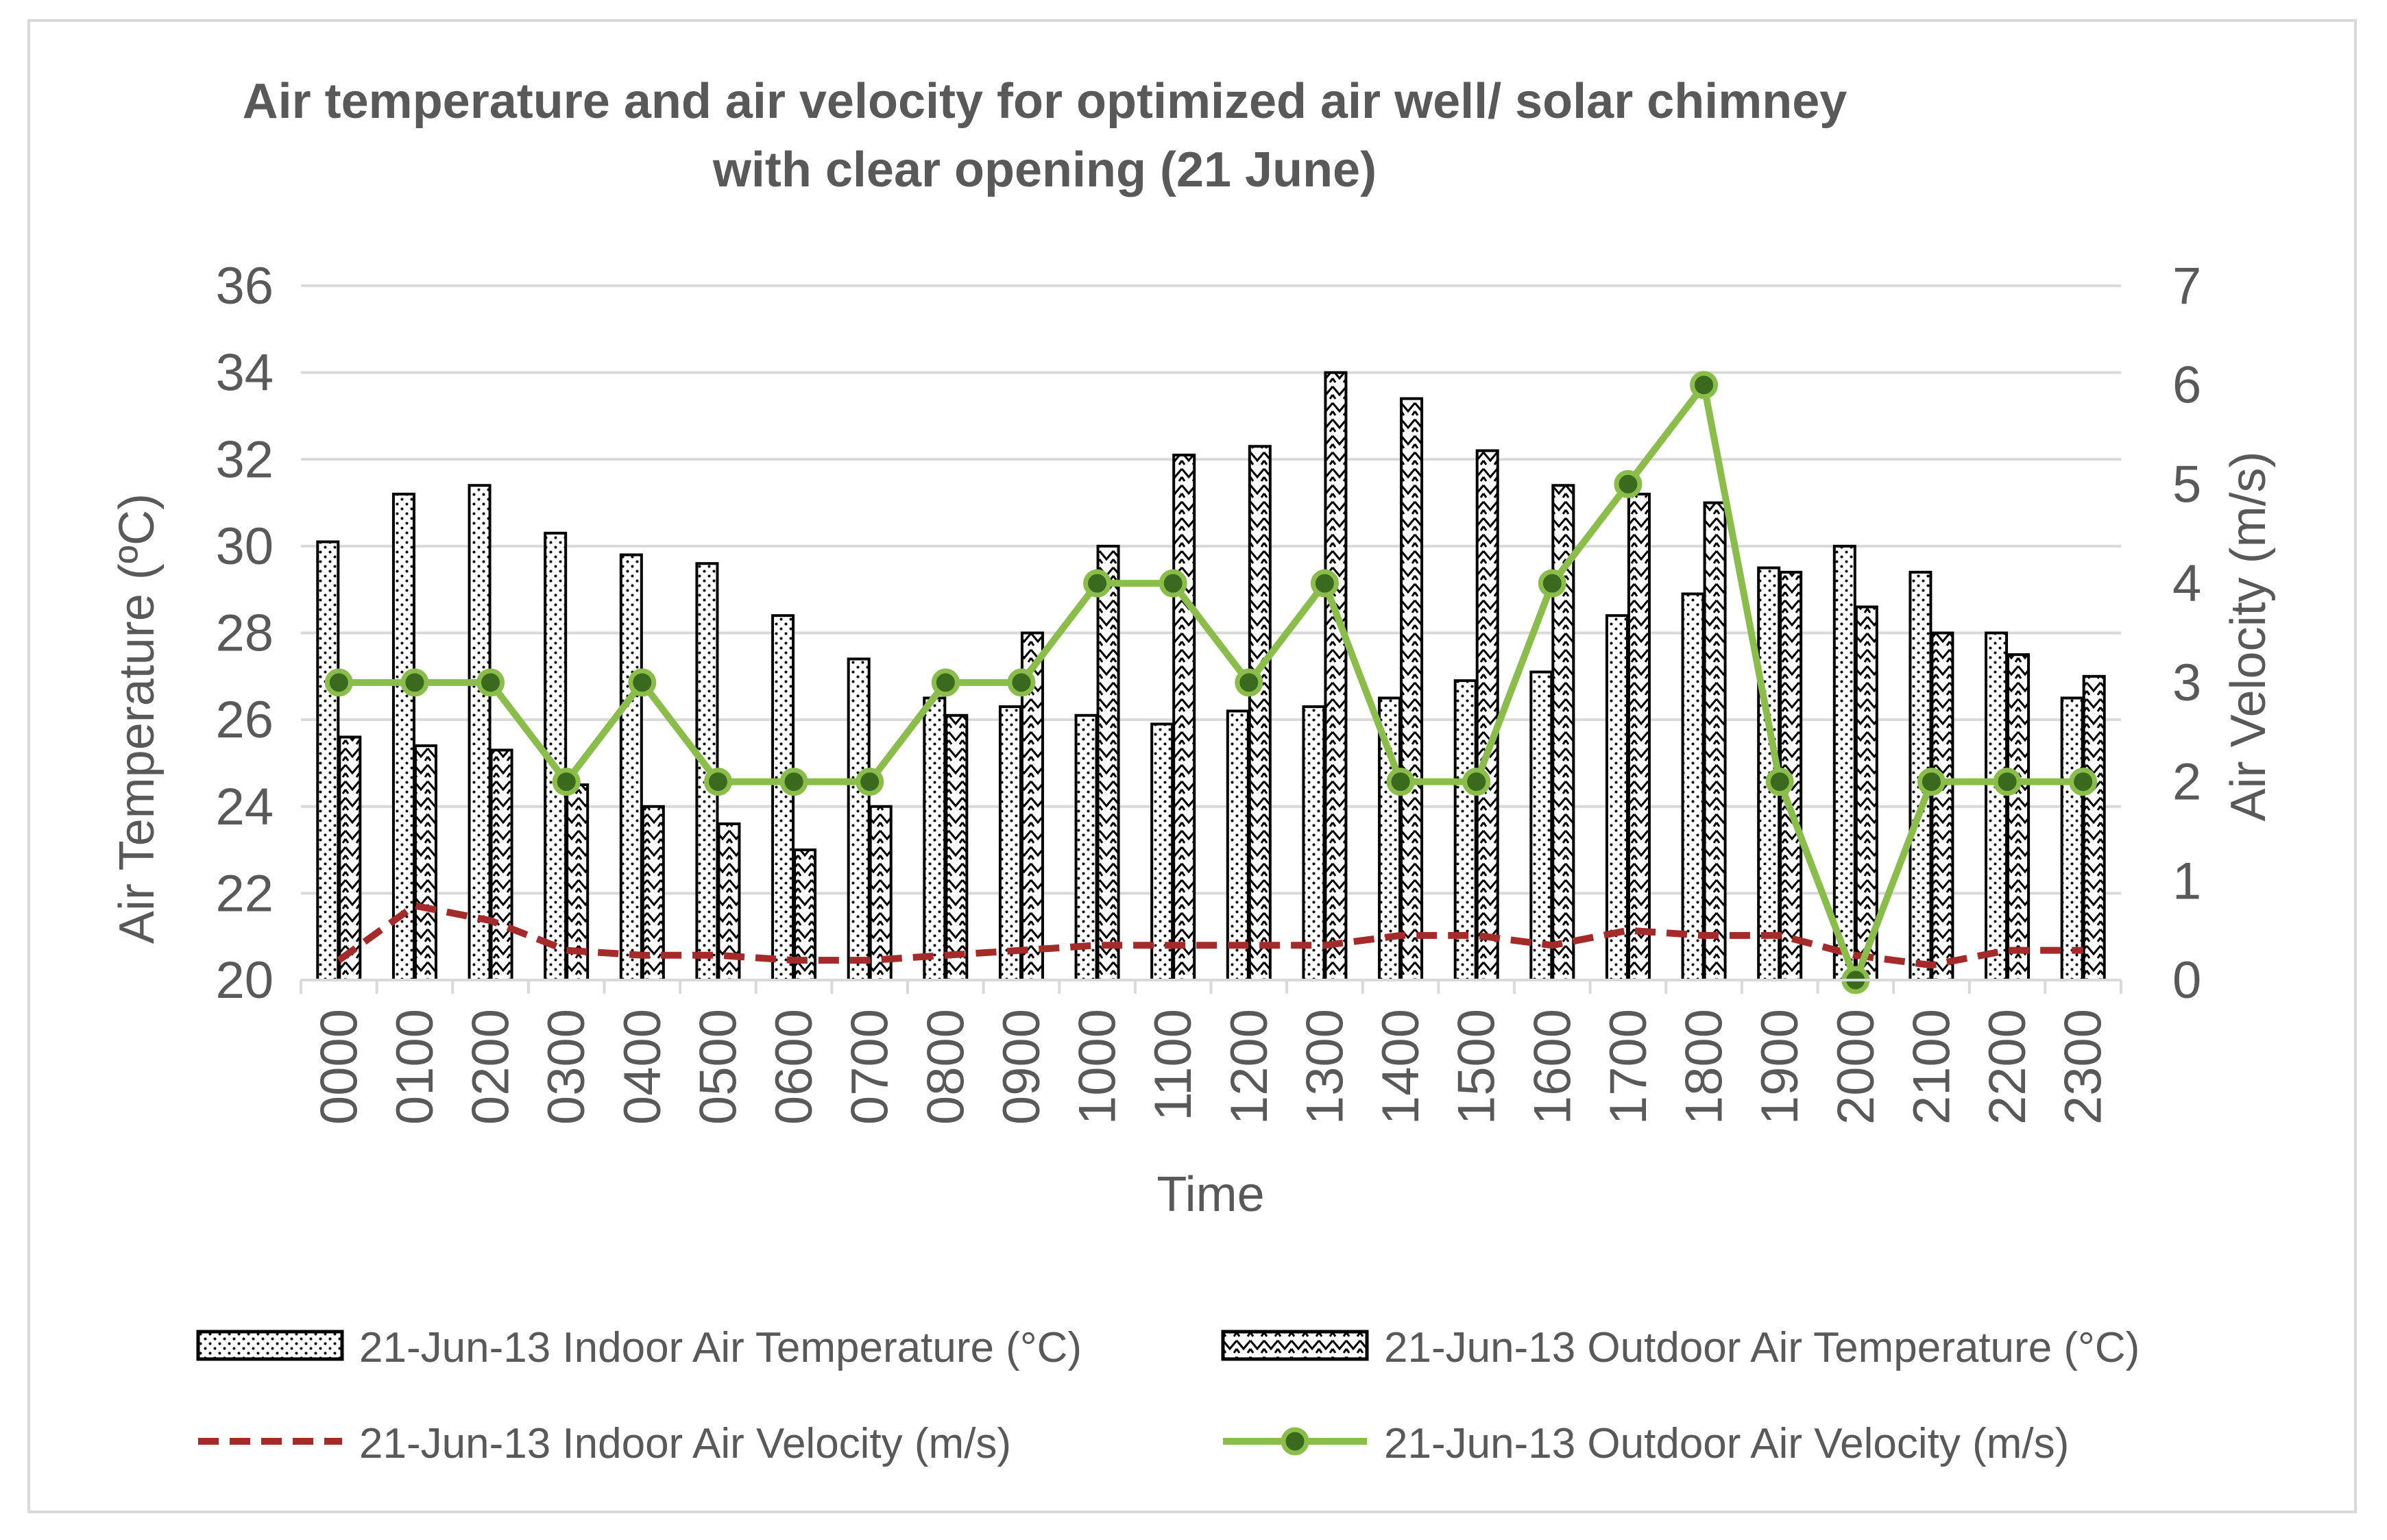  What do you see at coordinates (491, 1067) in the screenshot?
I see `x-tick-label: 0200` at bounding box center [491, 1067].